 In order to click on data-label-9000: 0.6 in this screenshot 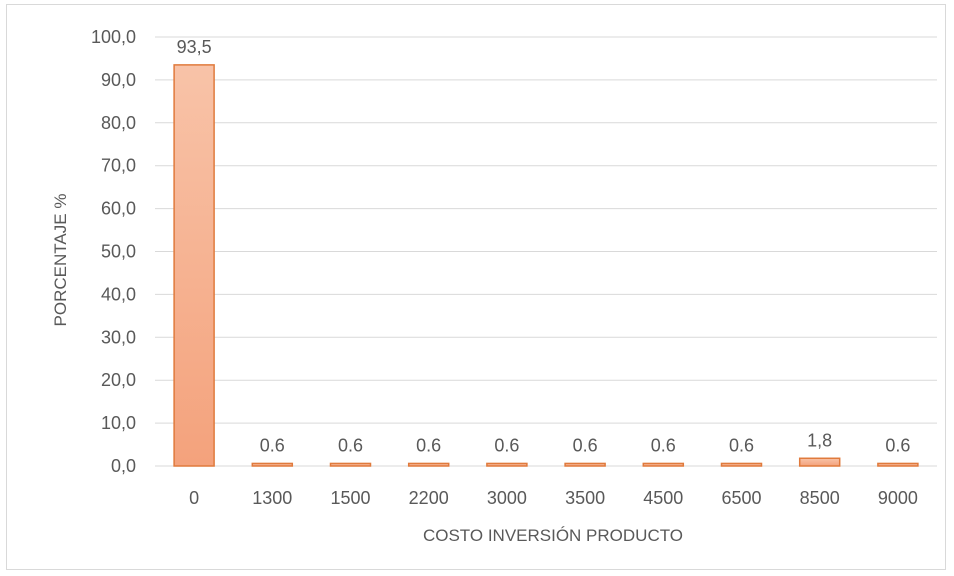, I will do `click(897, 445)`.